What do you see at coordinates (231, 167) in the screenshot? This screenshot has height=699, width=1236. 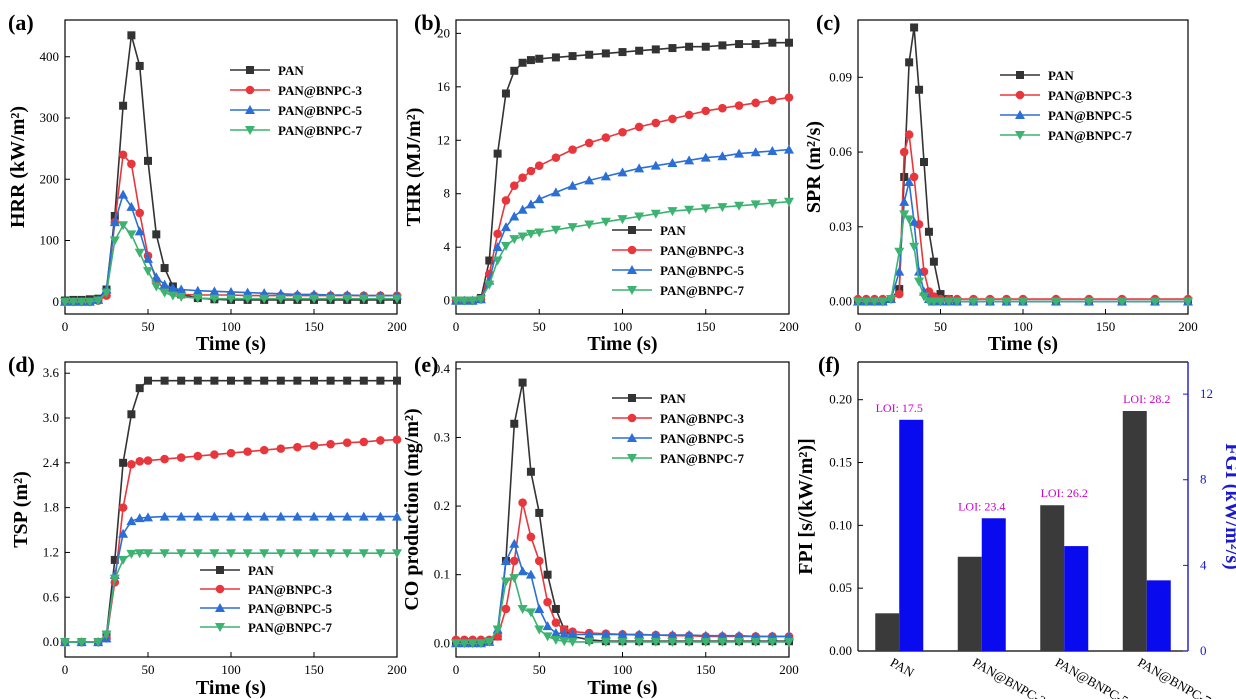 I see `plot-frame` at bounding box center [231, 167].